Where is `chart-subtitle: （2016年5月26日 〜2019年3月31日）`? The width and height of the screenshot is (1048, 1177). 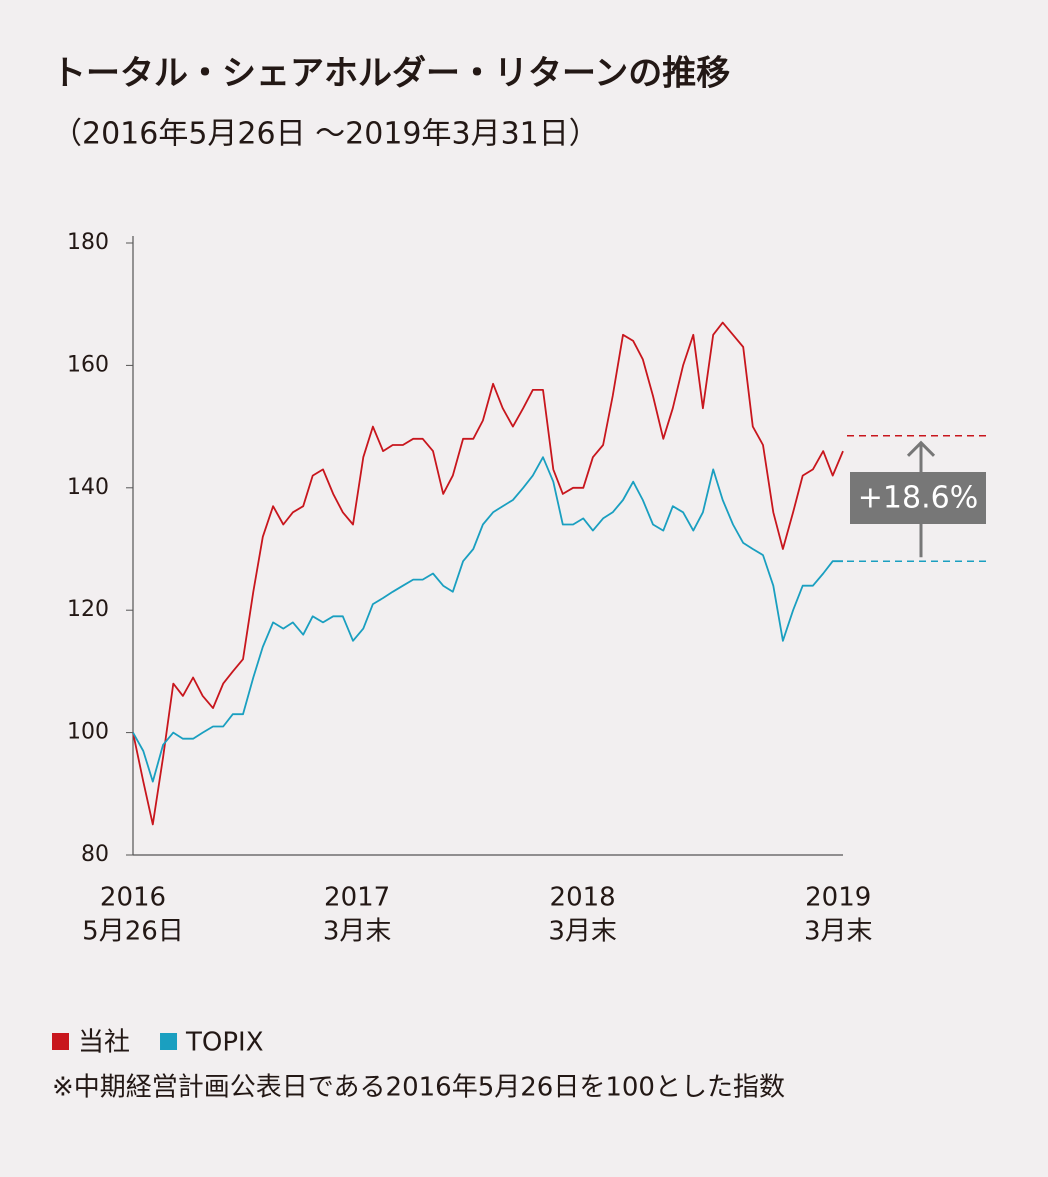
chart-subtitle: （2016年5月26日 〜2019年3月31日） is located at coordinates (325, 134).